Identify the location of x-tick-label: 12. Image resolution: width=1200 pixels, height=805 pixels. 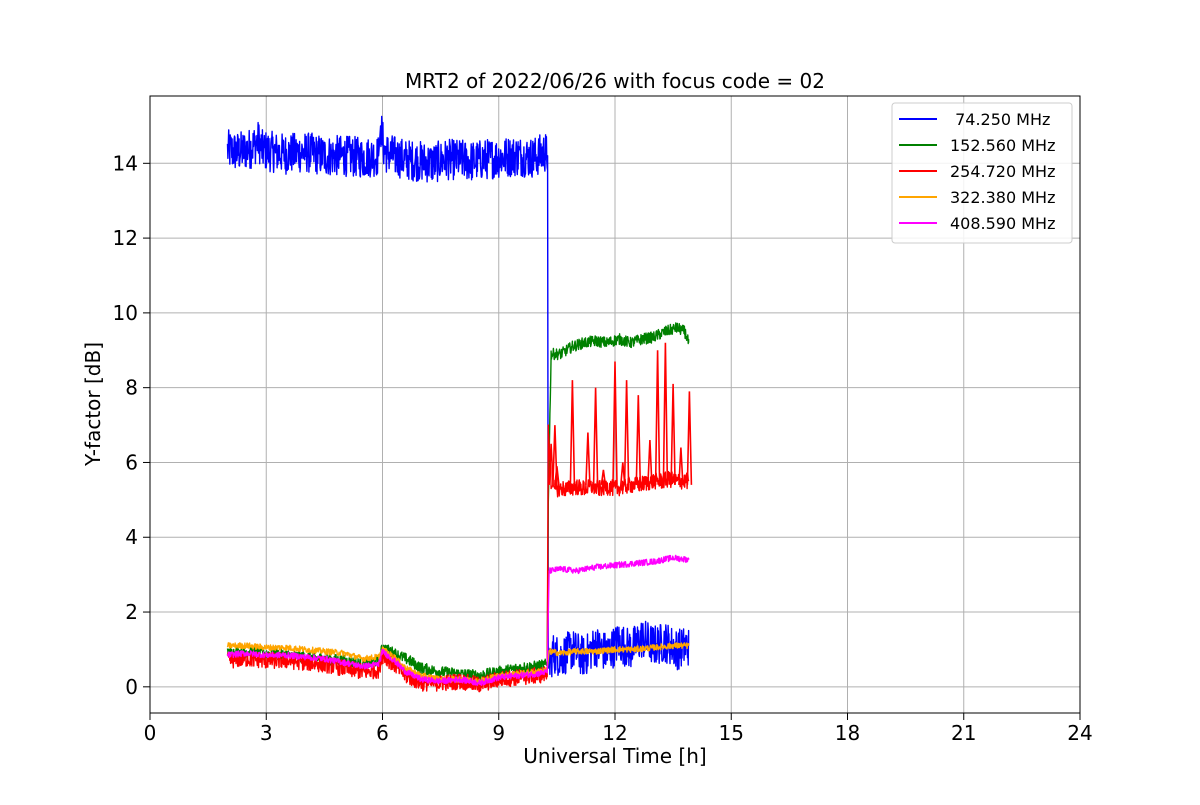
(614, 733).